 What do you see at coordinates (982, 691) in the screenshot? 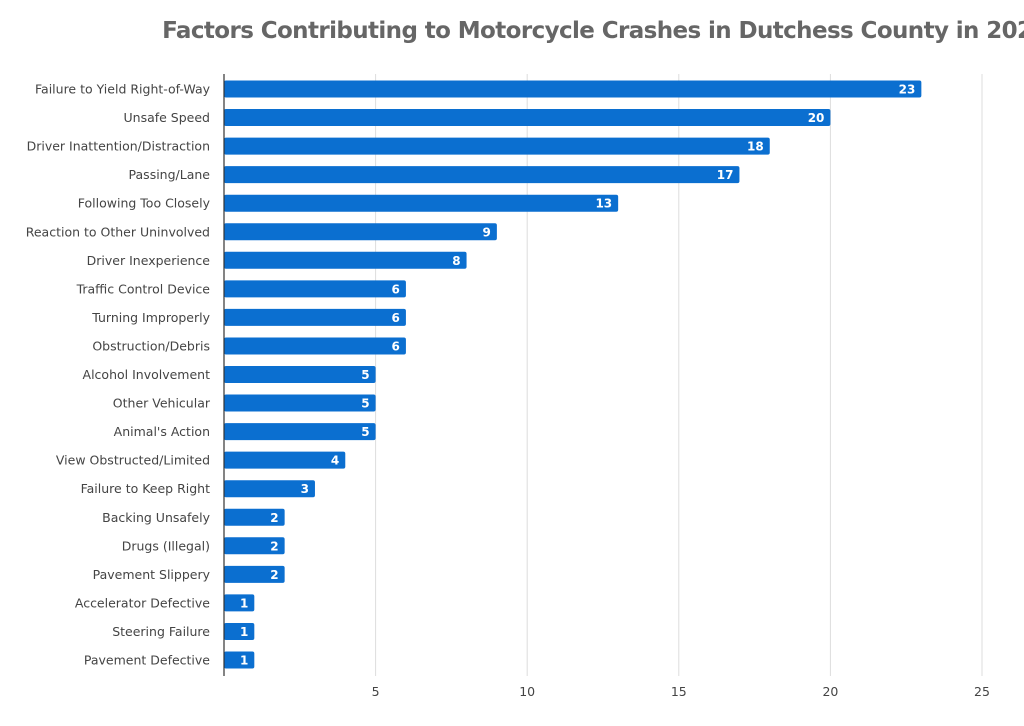
I see `x-tick-label-25: 25` at bounding box center [982, 691].